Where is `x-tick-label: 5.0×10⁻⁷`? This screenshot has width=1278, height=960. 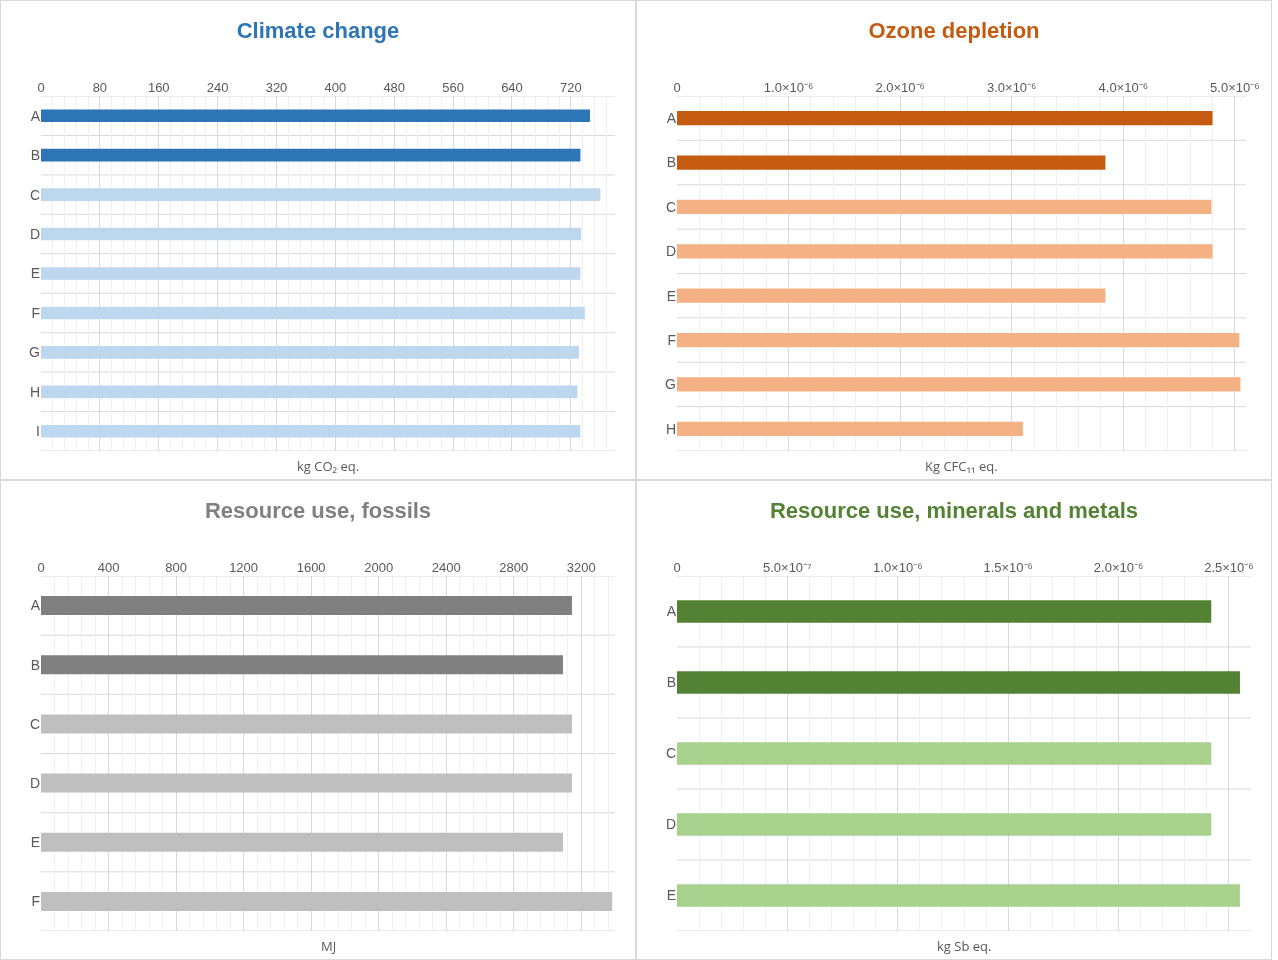 x-tick-label: 5.0×10⁻⁷ is located at coordinates (787, 568).